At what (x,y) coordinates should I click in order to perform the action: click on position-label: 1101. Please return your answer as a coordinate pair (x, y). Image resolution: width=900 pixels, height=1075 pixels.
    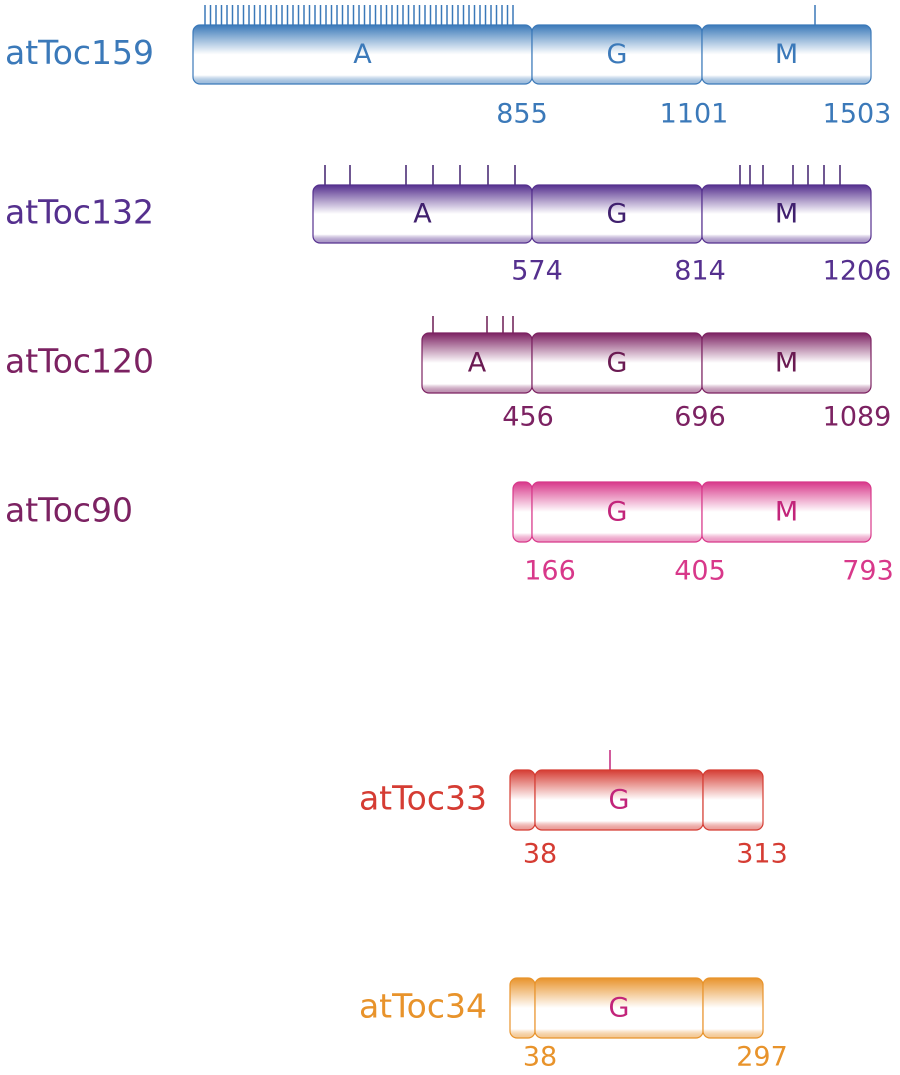
    Looking at the image, I should click on (694, 114).